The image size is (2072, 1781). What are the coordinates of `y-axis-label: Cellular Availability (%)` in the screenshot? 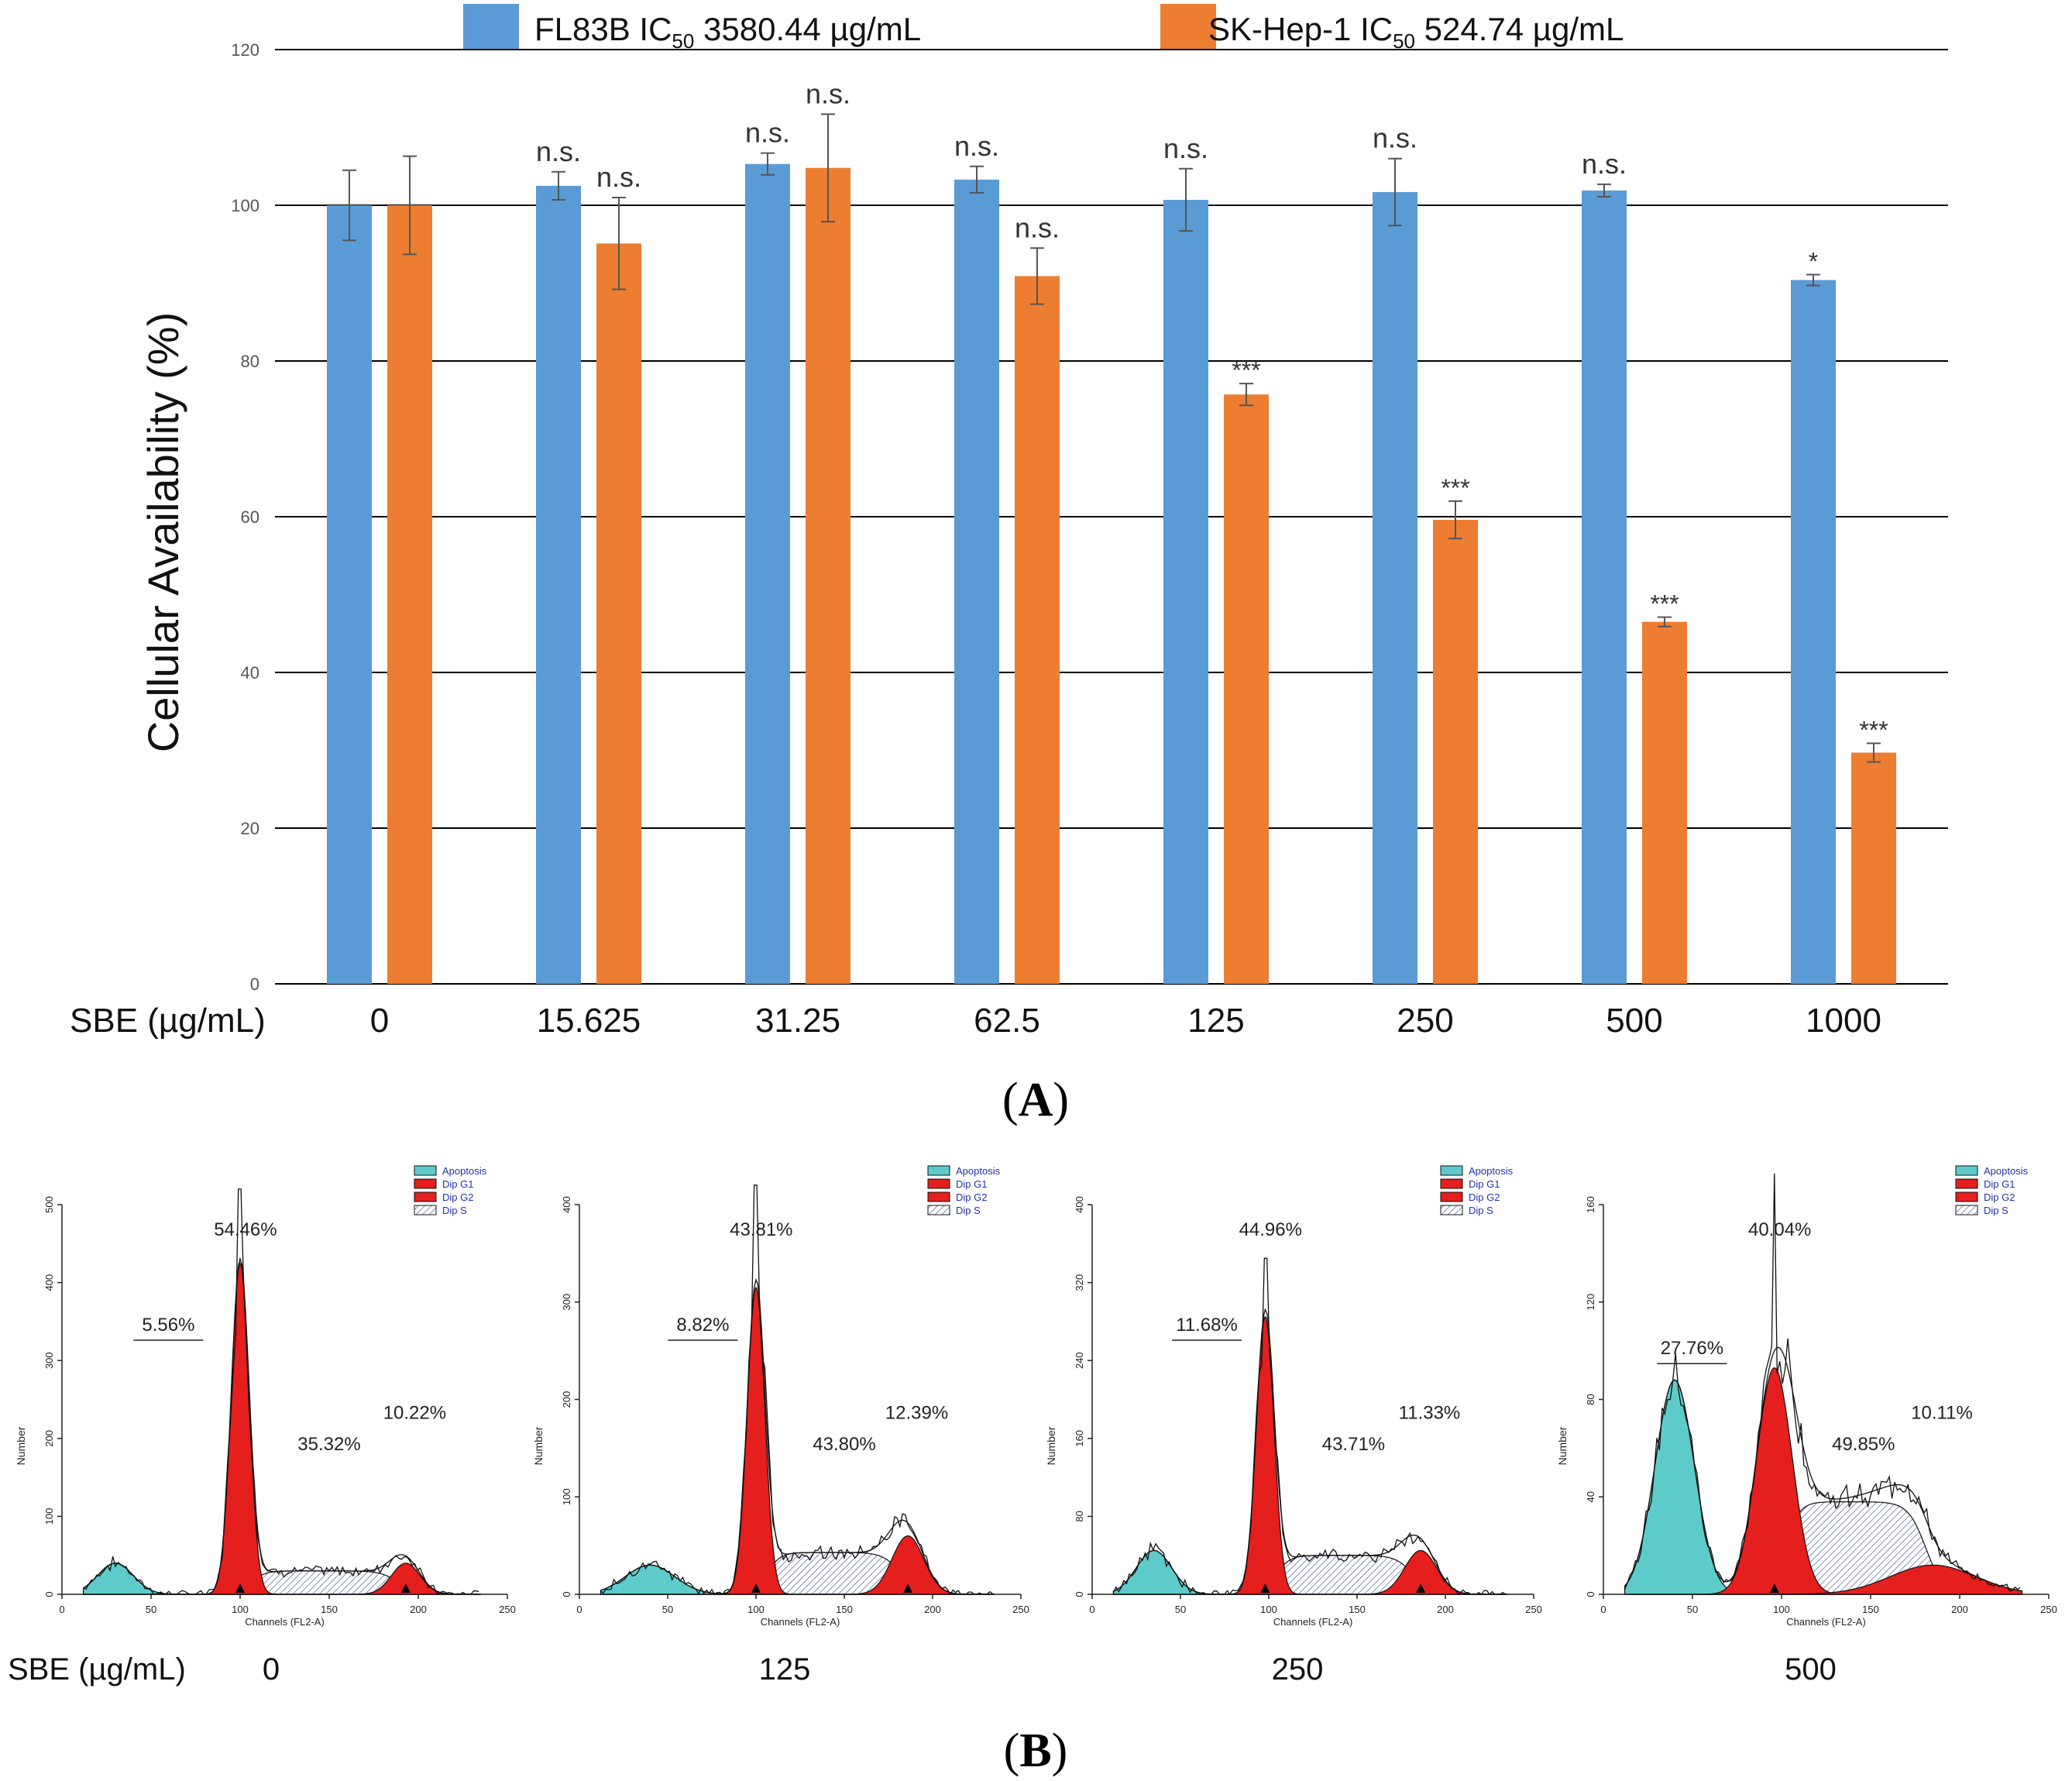 It's located at (163, 532).